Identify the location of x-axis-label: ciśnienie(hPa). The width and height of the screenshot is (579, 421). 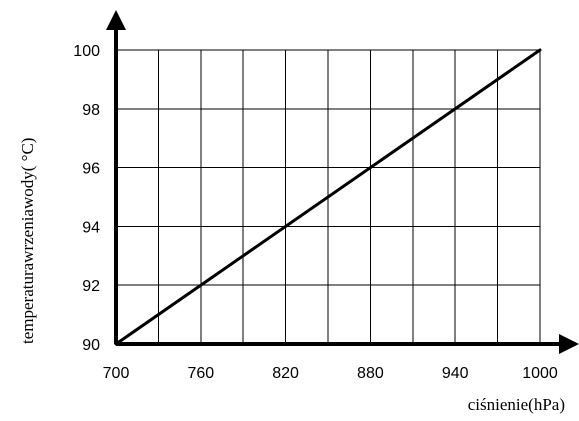
(516, 404).